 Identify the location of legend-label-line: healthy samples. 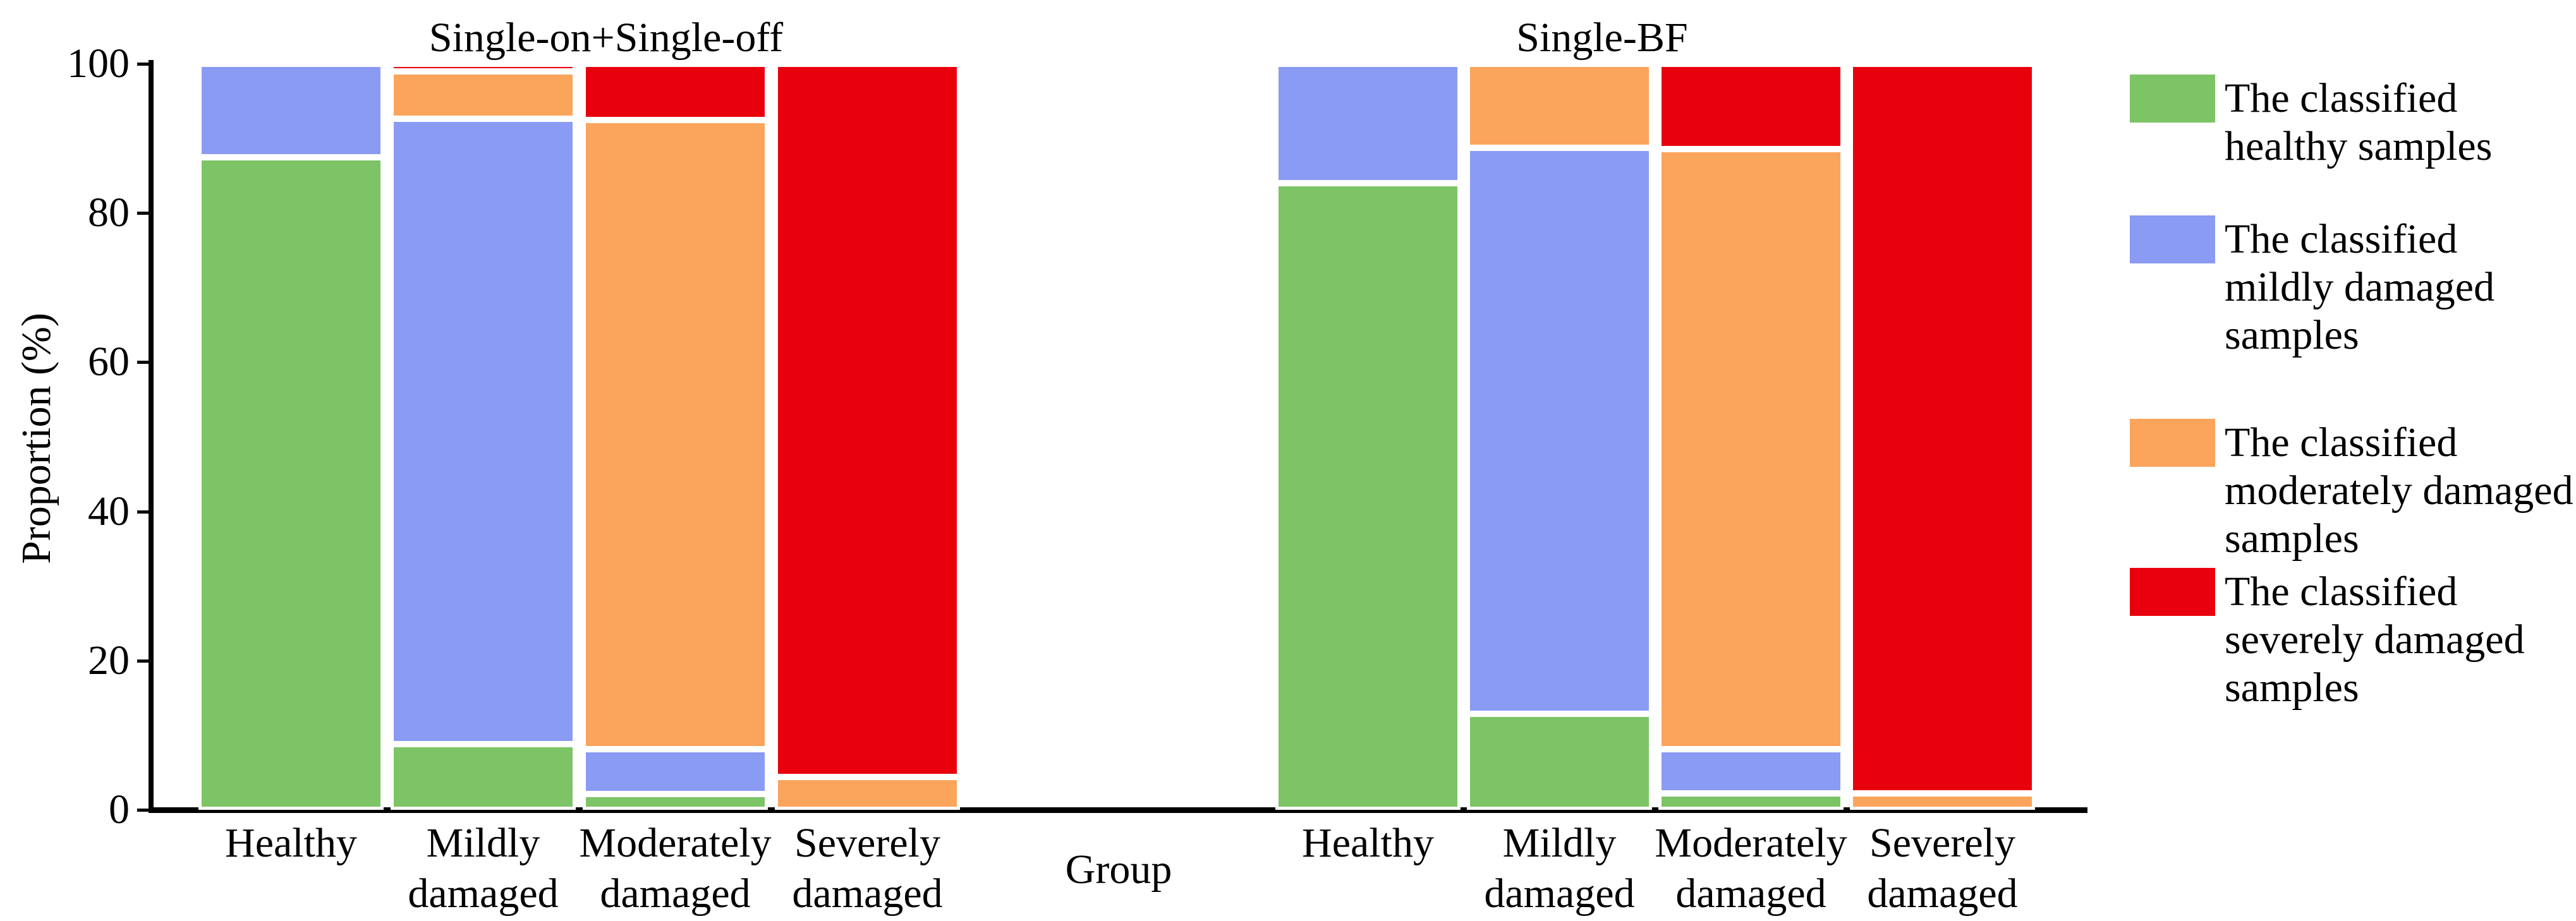
(2359, 146).